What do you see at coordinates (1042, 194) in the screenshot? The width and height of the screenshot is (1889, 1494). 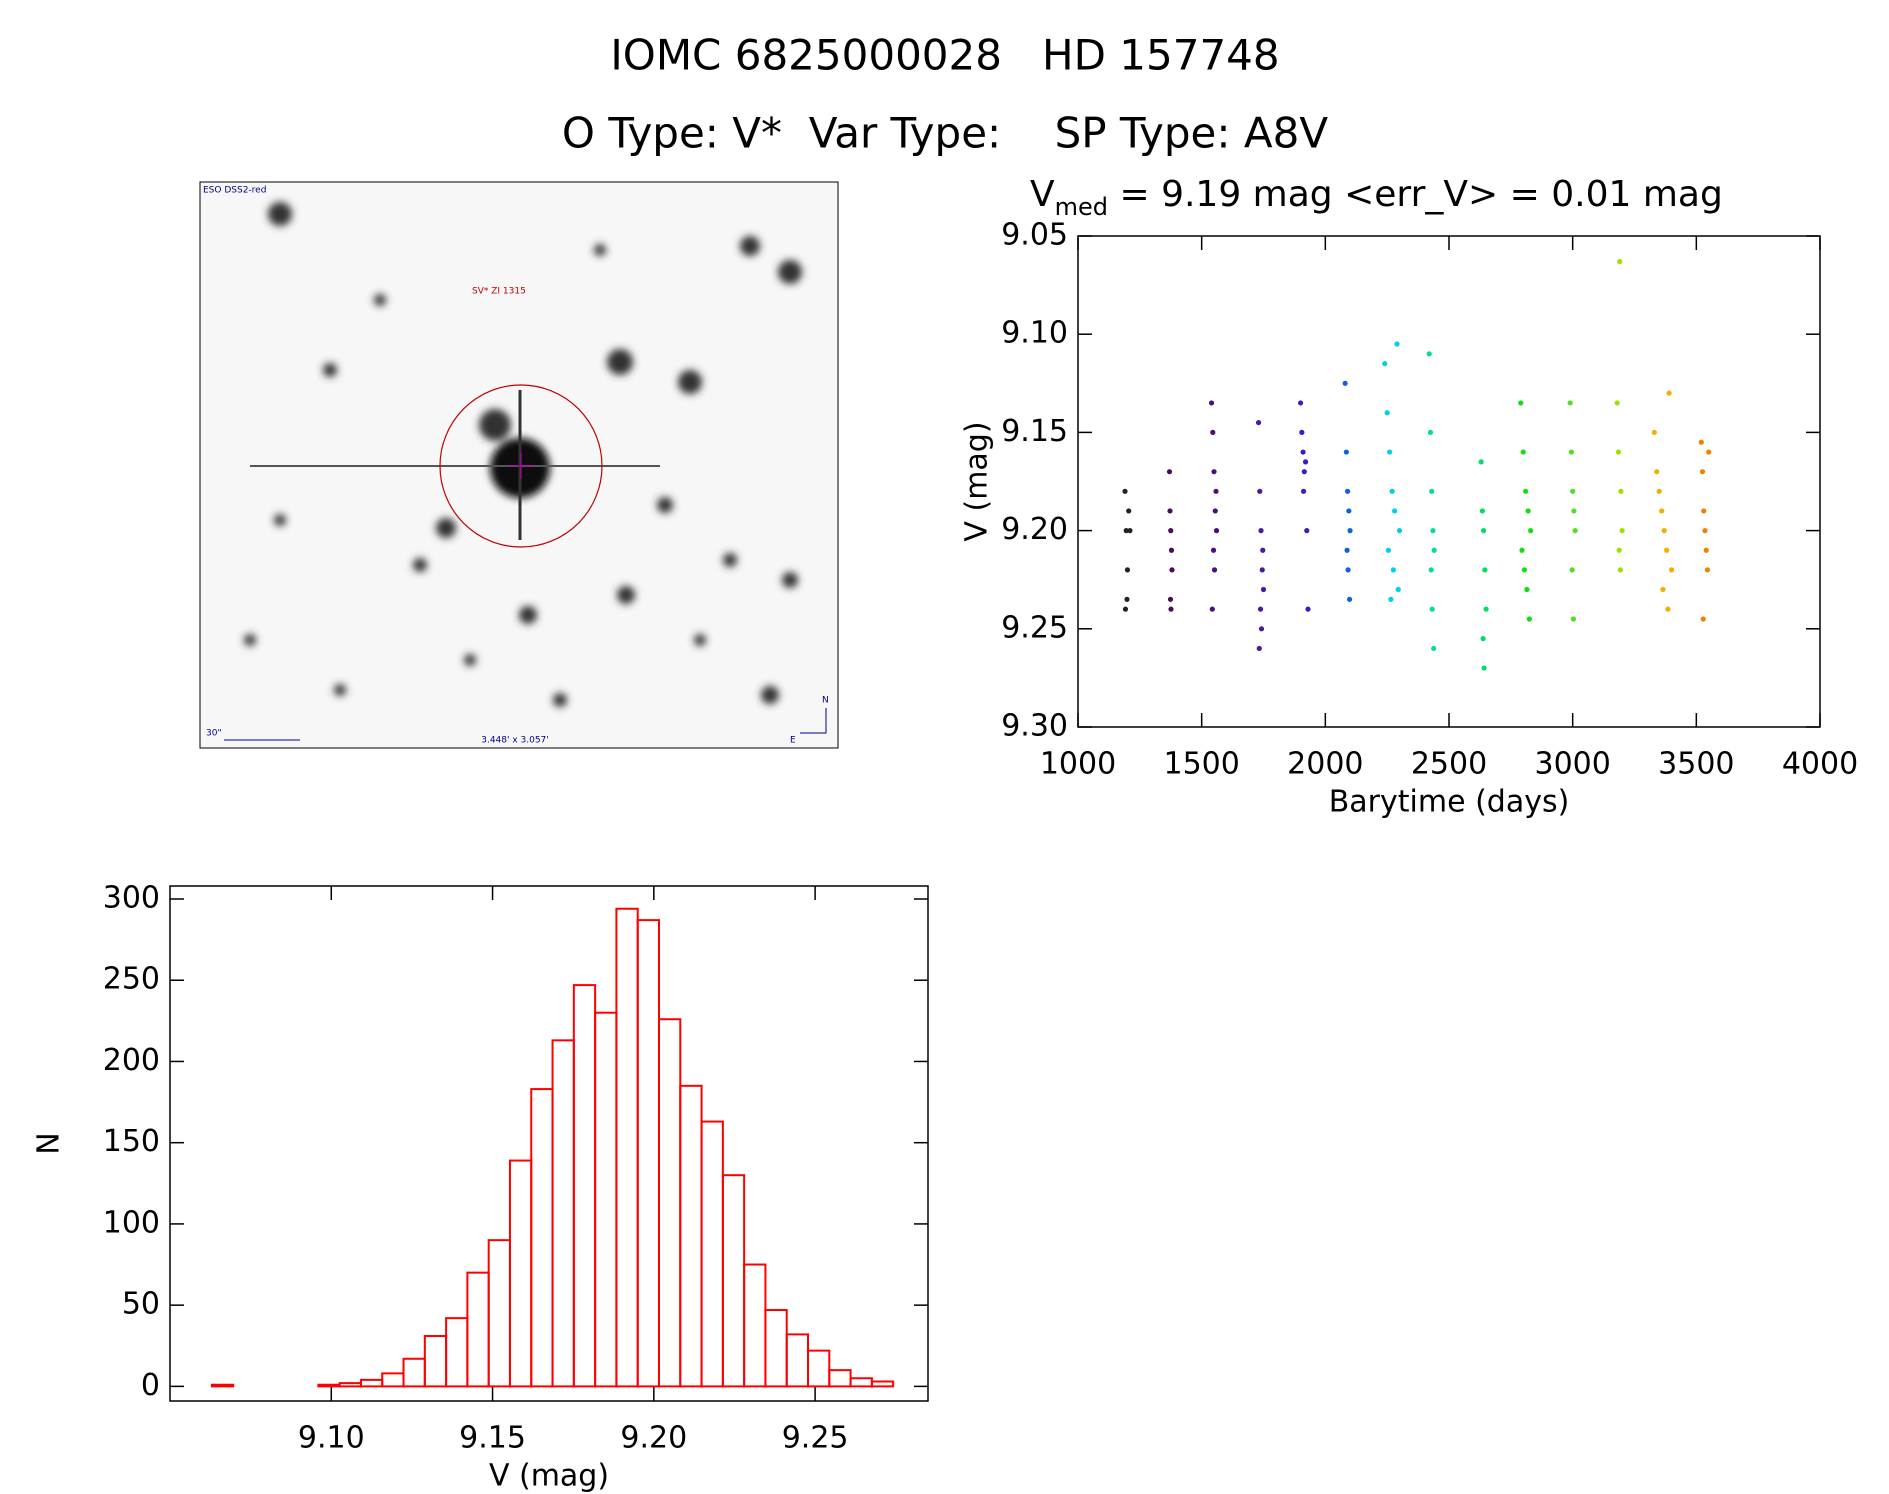 I see `title-v: V` at bounding box center [1042, 194].